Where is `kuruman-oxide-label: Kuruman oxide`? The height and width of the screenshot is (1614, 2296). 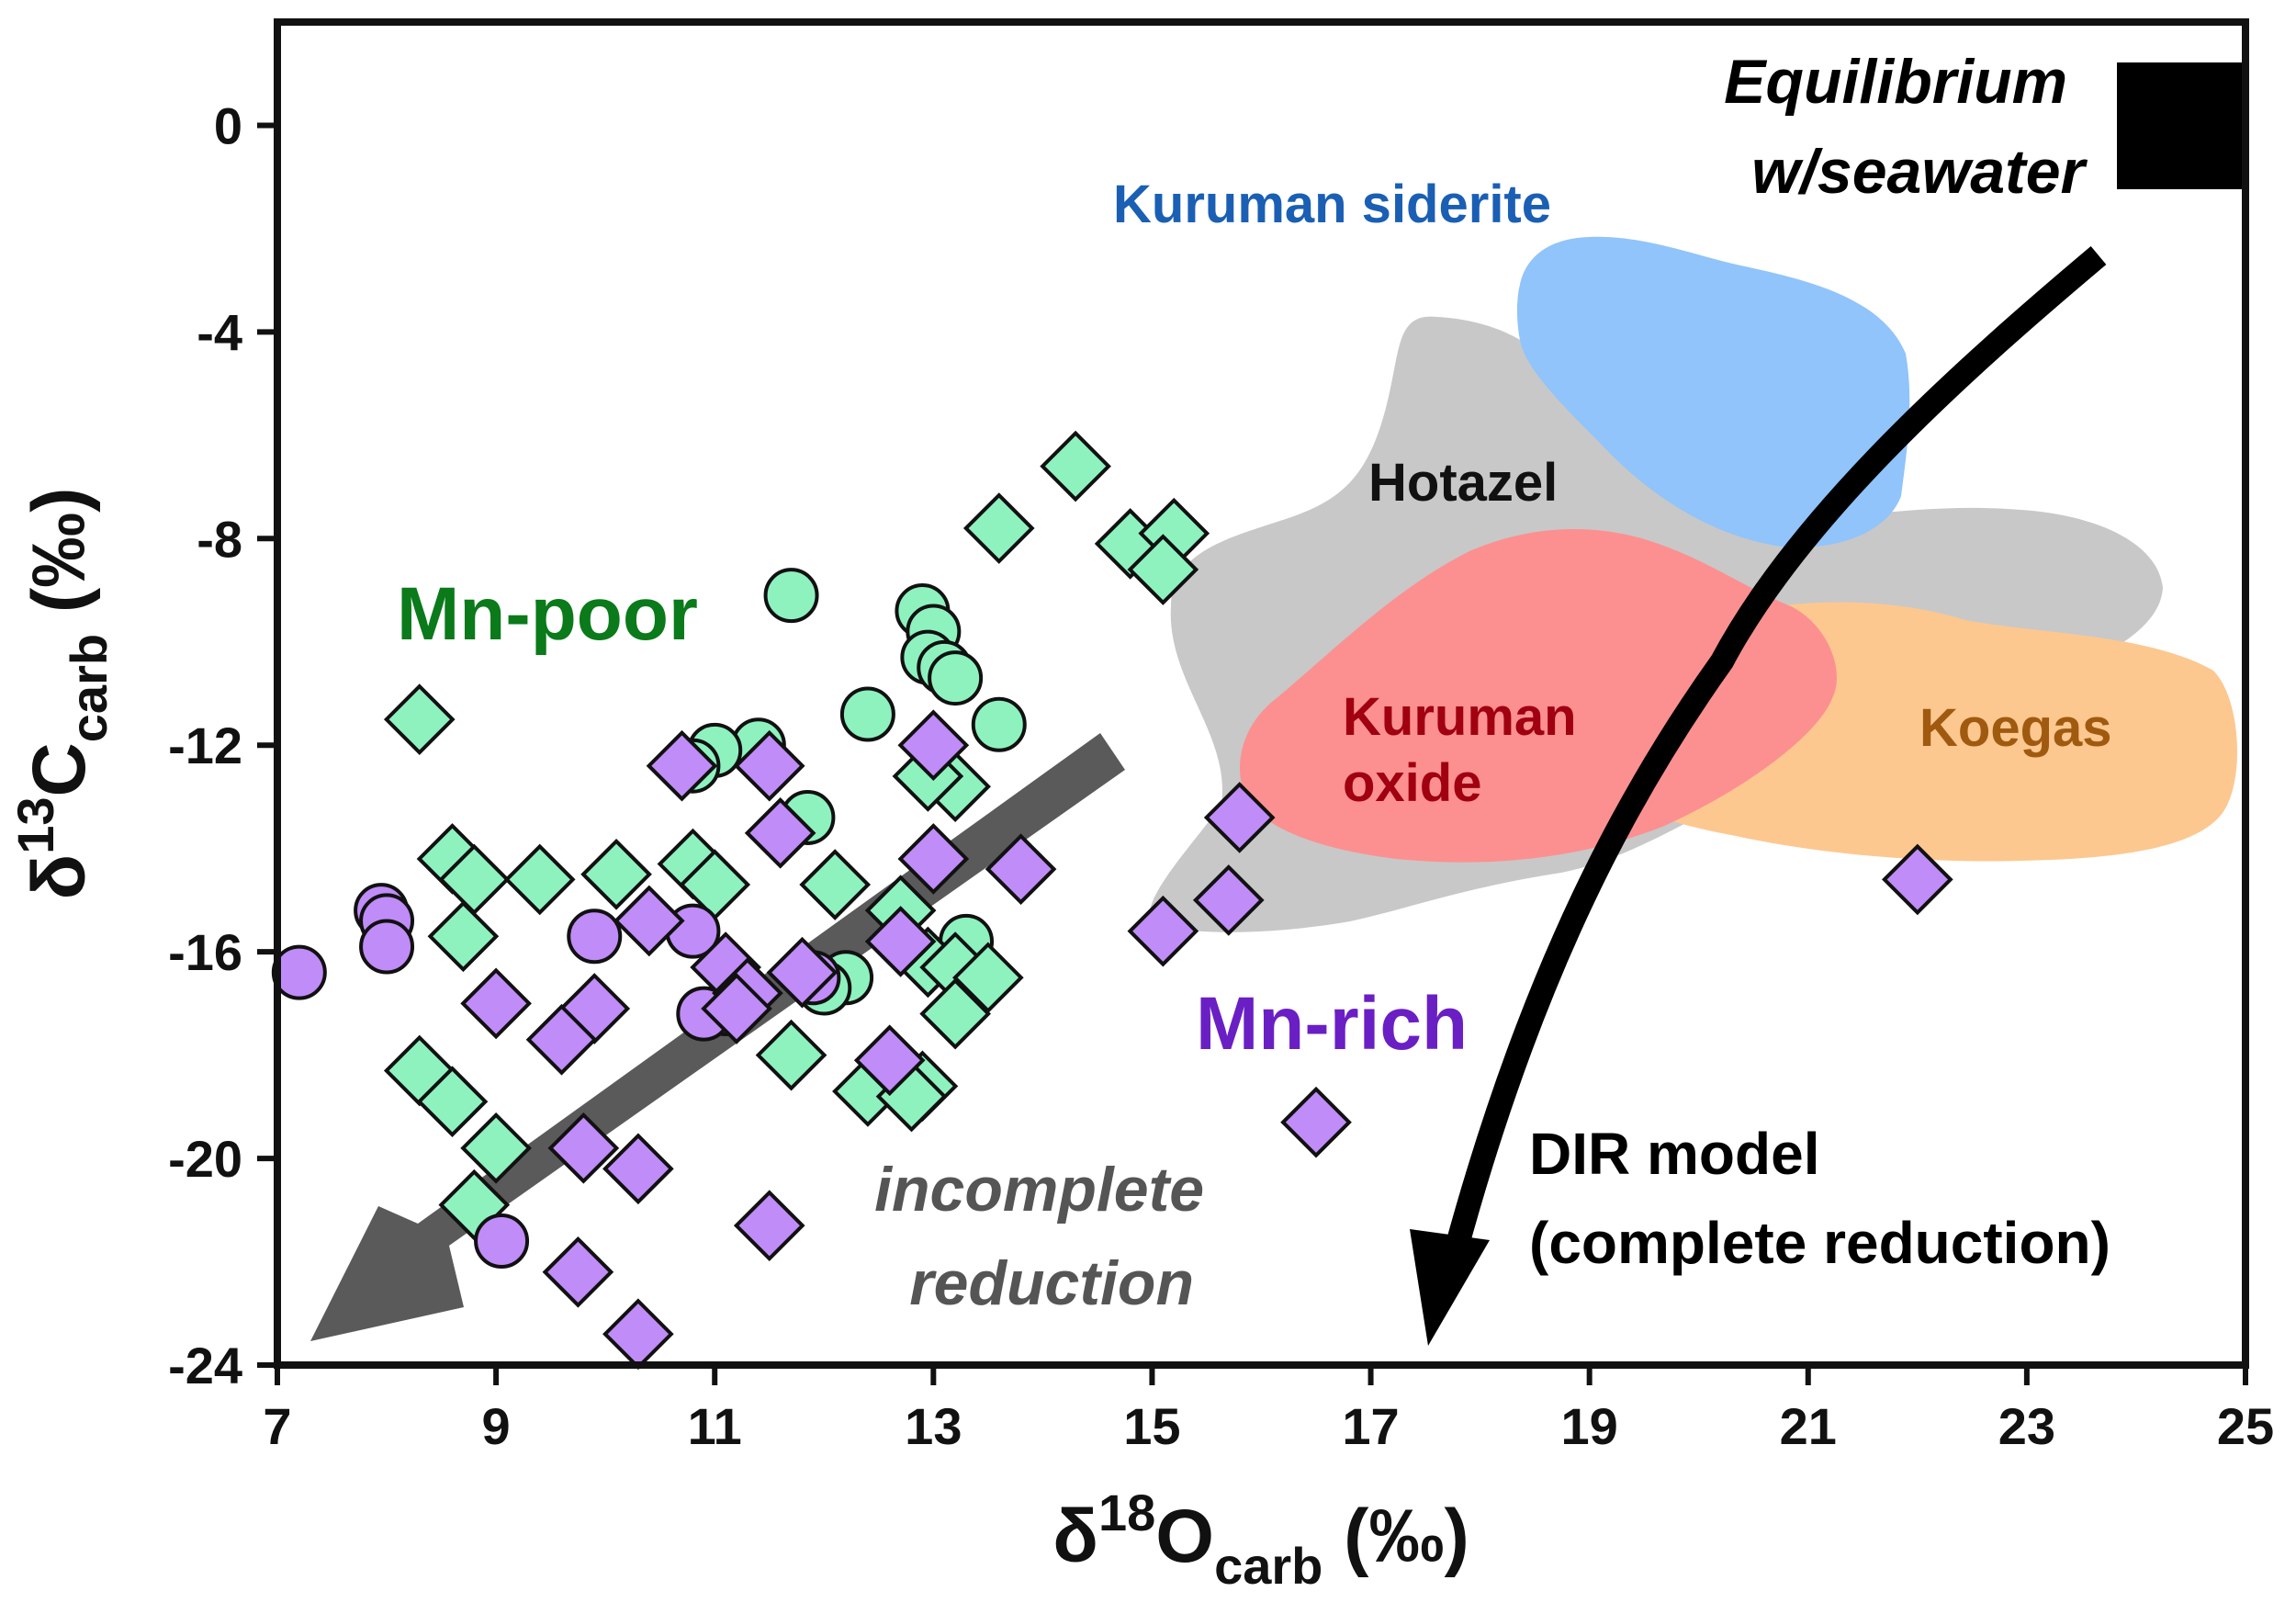
kuruman-oxide-label: Kuruman oxide is located at coordinates (1467, 750).